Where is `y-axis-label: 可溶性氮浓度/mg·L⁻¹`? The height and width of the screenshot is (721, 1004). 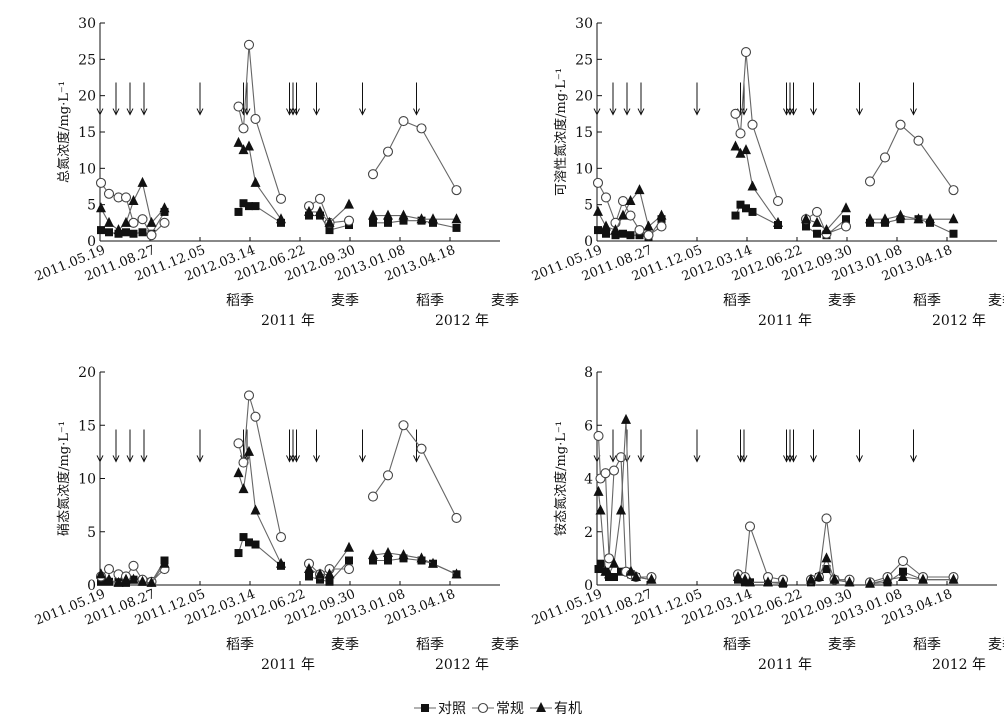
y-axis-label: 可溶性氮浓度/mg·L⁻¹ is located at coordinates (561, 132).